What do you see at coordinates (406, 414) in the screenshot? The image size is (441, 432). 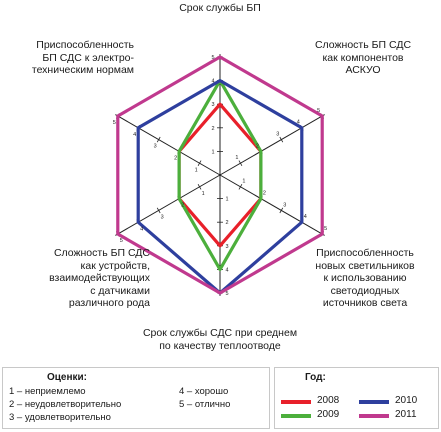 I see `legend-label-2011: 2011` at bounding box center [406, 414].